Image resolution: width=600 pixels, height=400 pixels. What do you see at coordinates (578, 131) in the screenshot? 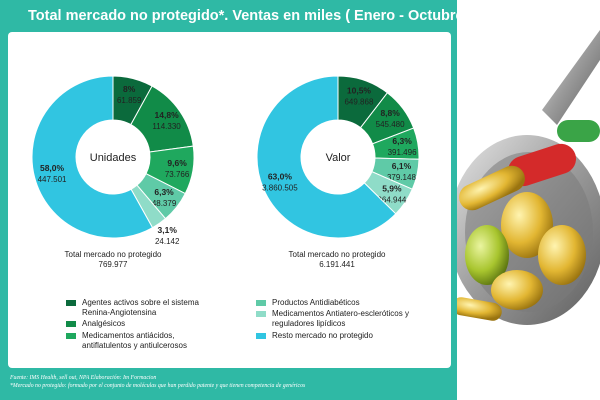
I see `capsule-green` at bounding box center [578, 131].